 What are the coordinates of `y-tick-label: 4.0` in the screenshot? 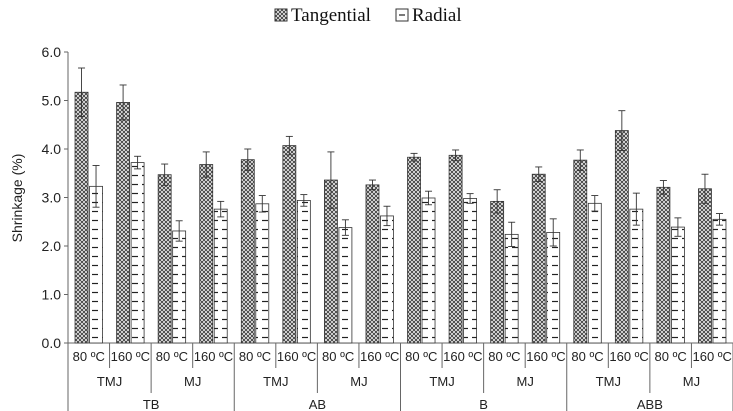 It's located at (52, 149).